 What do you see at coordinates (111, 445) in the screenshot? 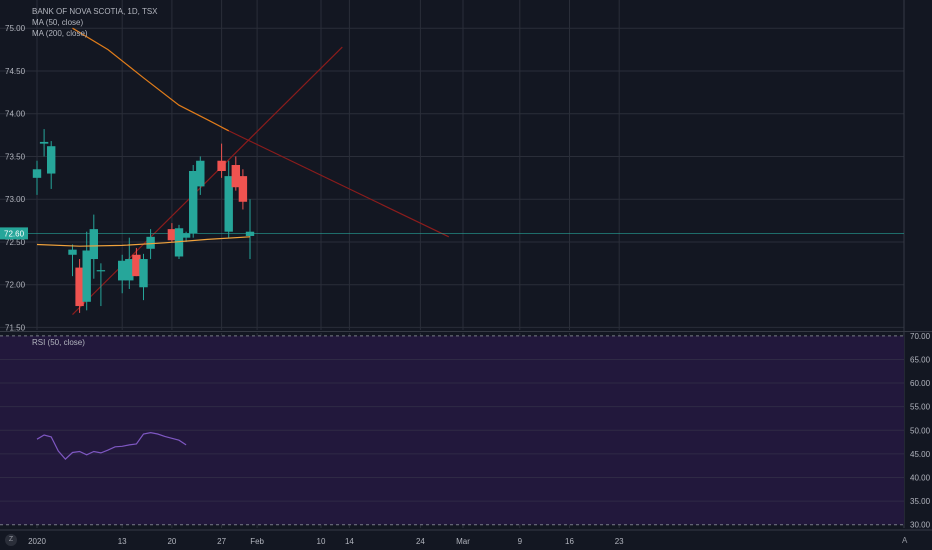
I see `rsi-line` at bounding box center [111, 445].